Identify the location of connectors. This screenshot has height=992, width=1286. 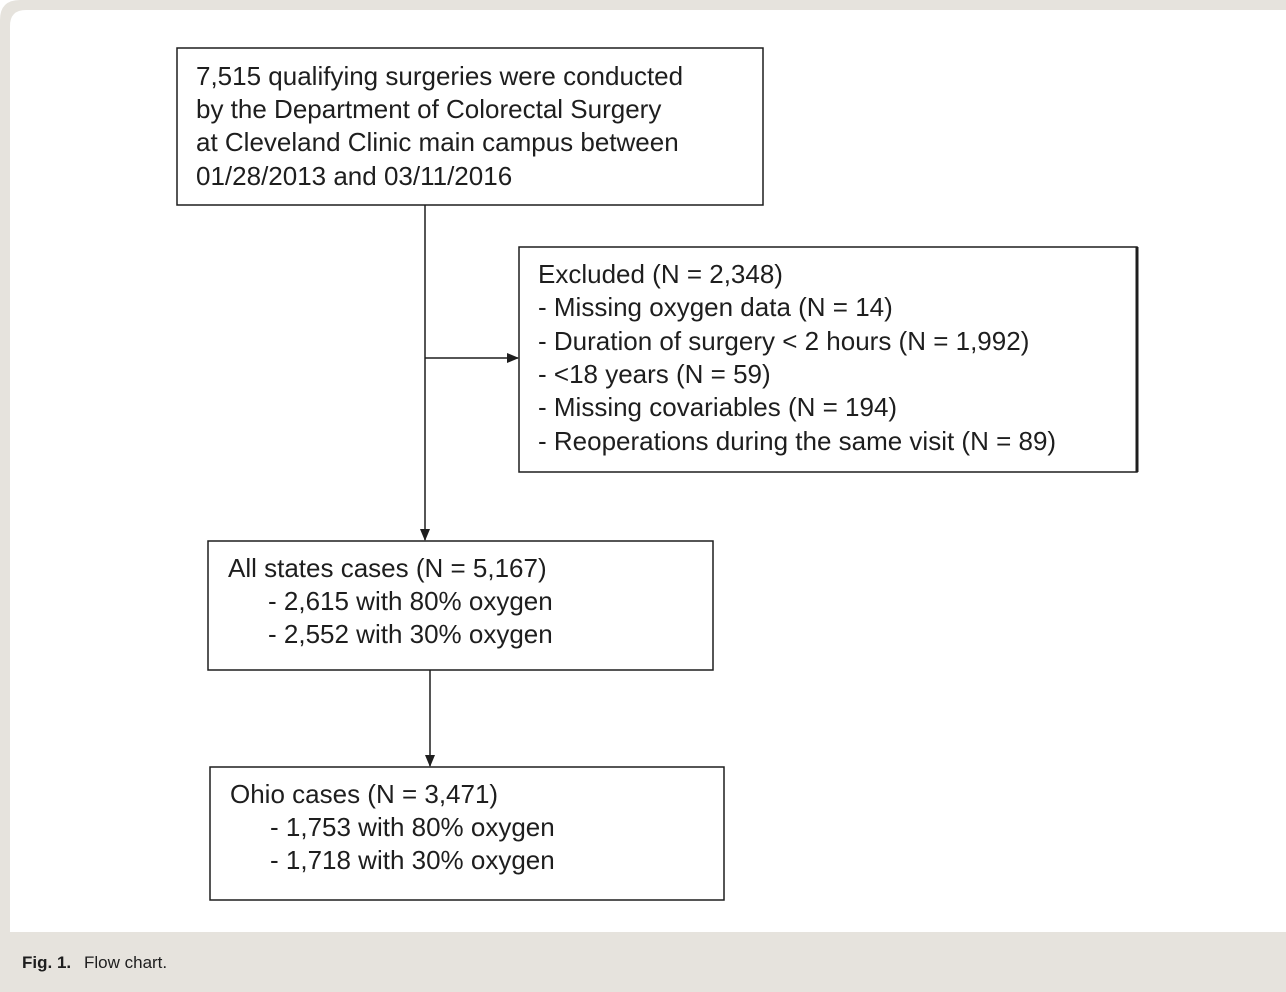
(469, 486).